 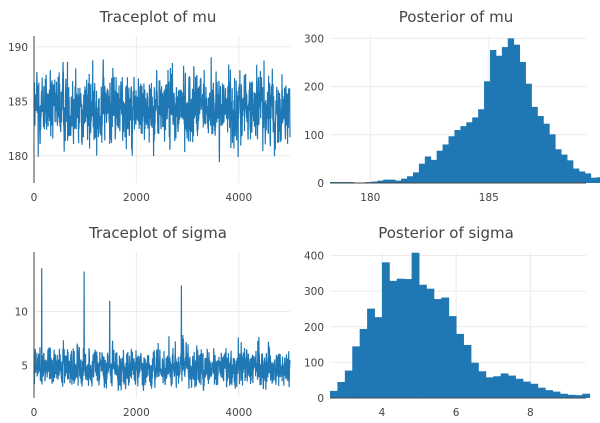 I want to click on traceplot-sigma-xtick-label: 4000, so click(x=238, y=413).